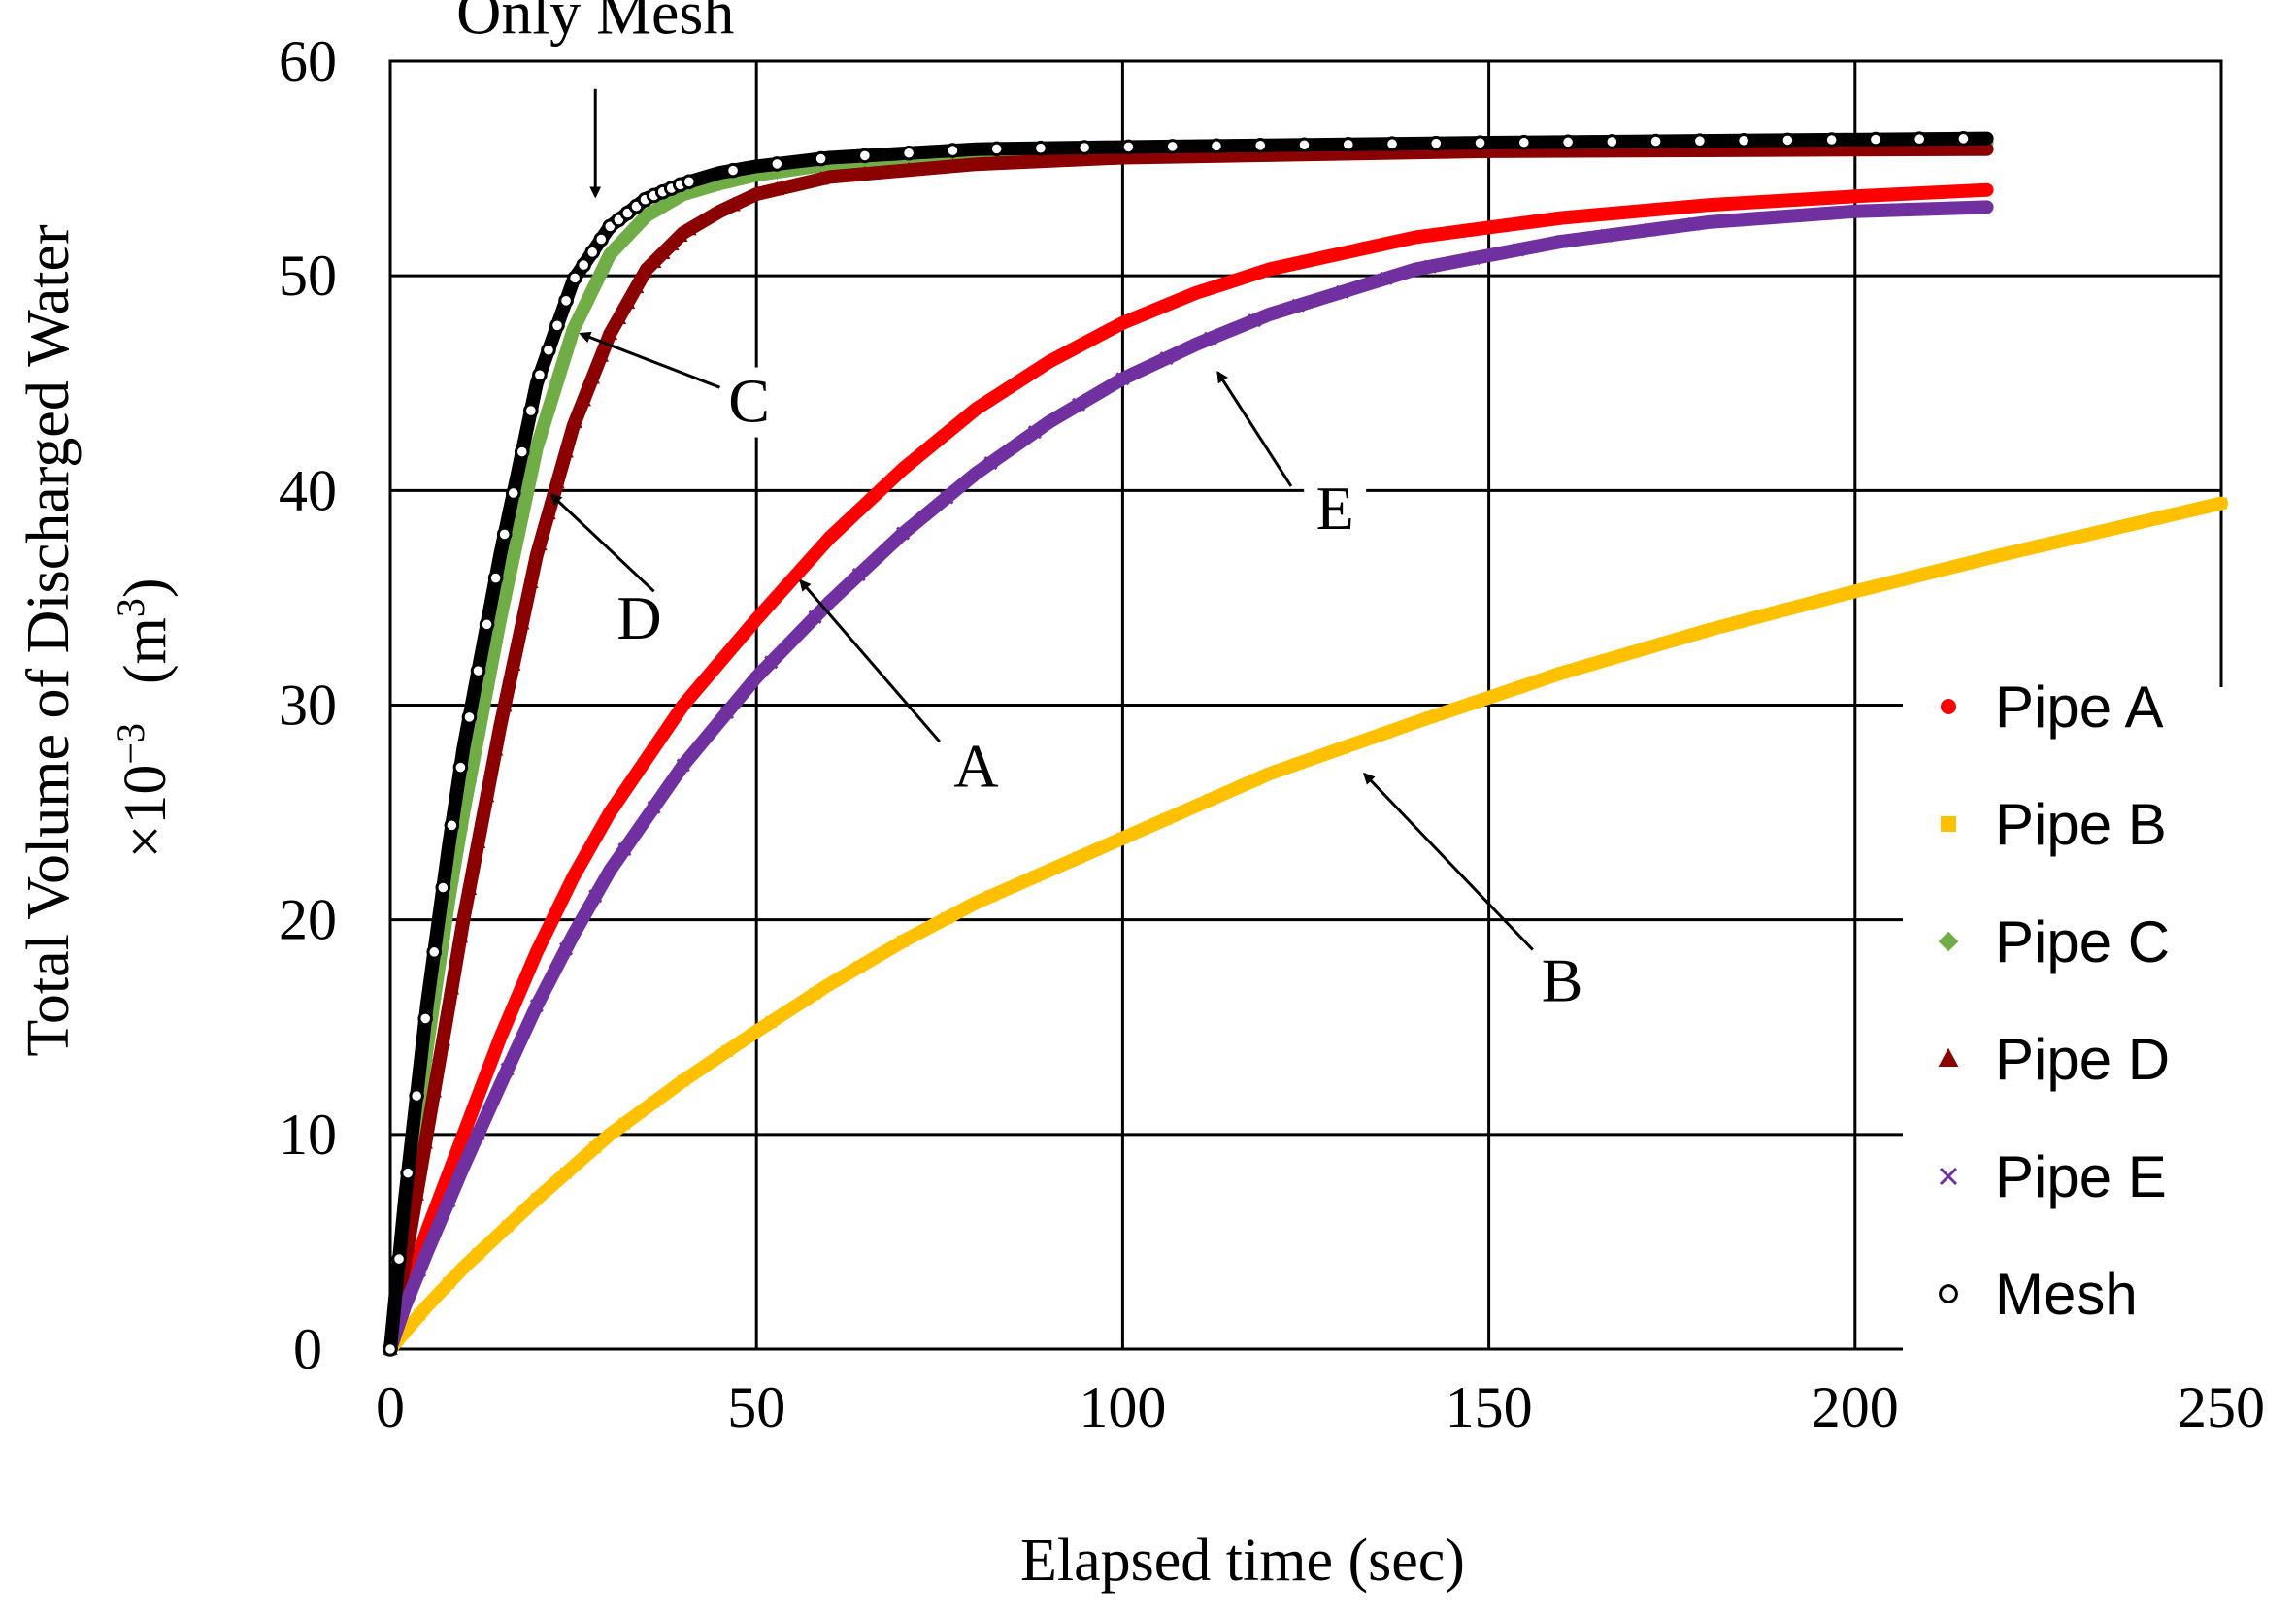 Image resolution: width=2296 pixels, height=1616 pixels. I want to click on annotation-label-only-mesh: Only Mesh, so click(595, 23).